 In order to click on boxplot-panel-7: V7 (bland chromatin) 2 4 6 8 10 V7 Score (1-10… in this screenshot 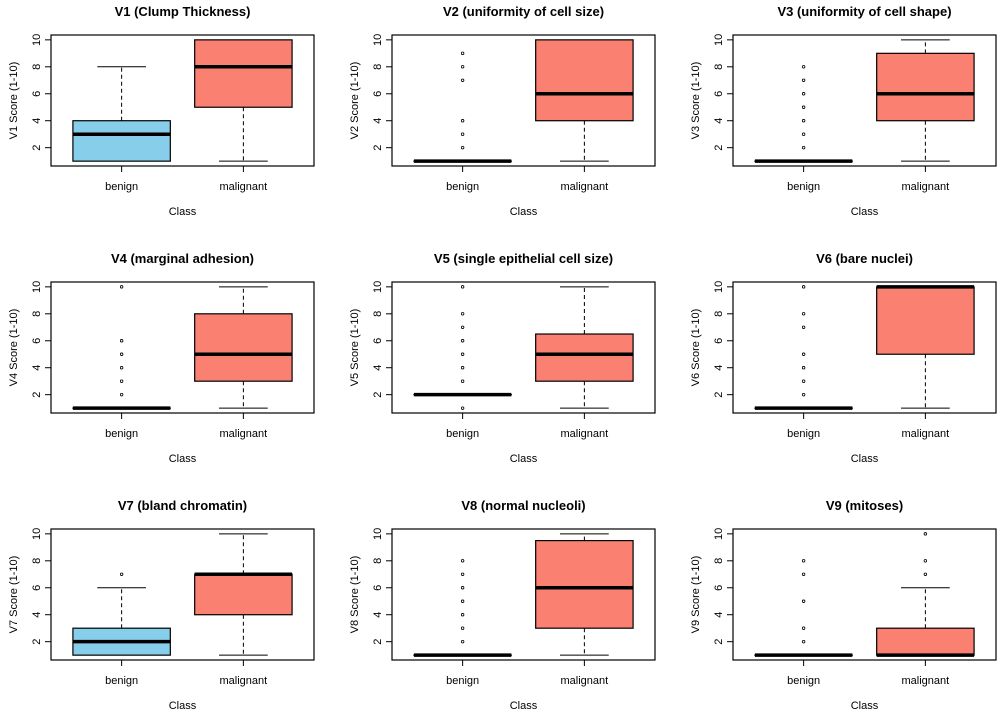, I will do `click(161, 605)`.